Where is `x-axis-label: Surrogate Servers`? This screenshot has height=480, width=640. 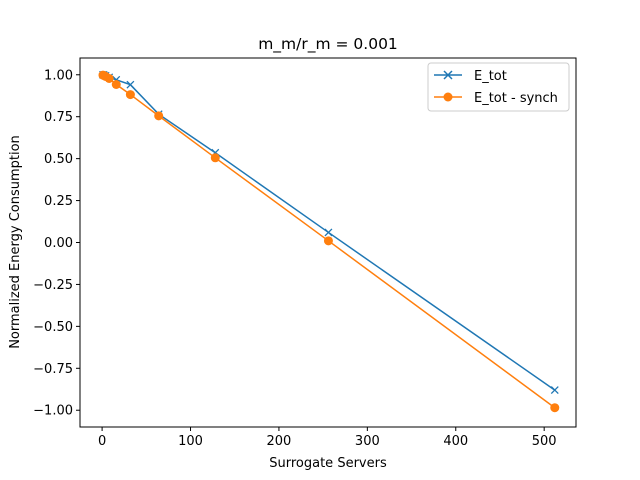
x-axis-label: Surrogate Servers is located at coordinates (328, 463).